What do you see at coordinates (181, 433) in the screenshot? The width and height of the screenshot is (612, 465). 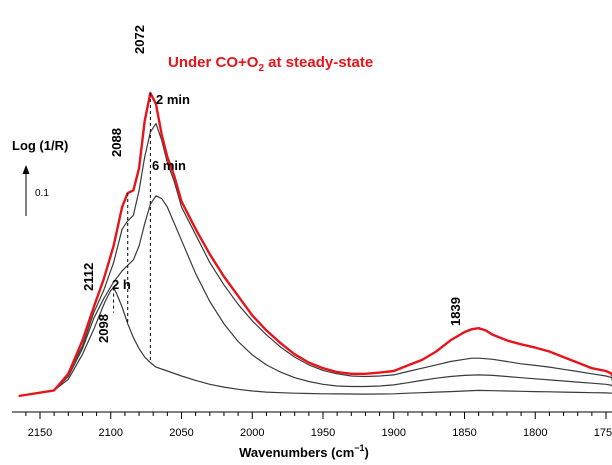 I see `x-tick-label: 2050` at bounding box center [181, 433].